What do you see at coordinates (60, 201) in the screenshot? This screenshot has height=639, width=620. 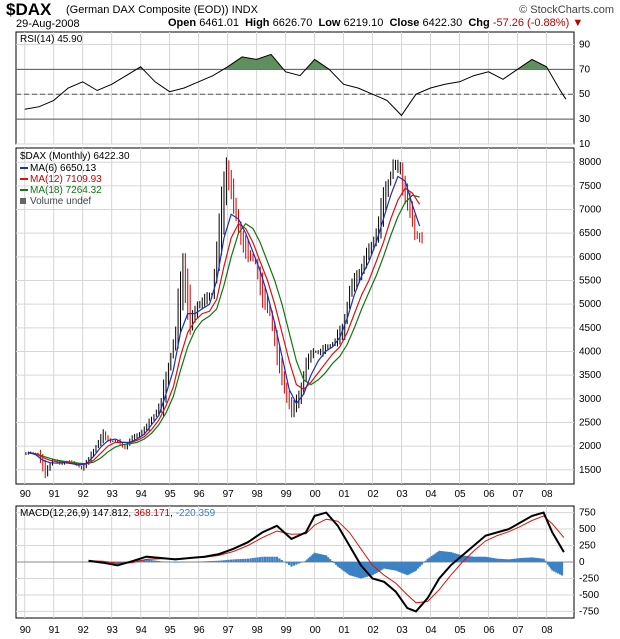 I see `volume-legend: Volume undef` at bounding box center [60, 201].